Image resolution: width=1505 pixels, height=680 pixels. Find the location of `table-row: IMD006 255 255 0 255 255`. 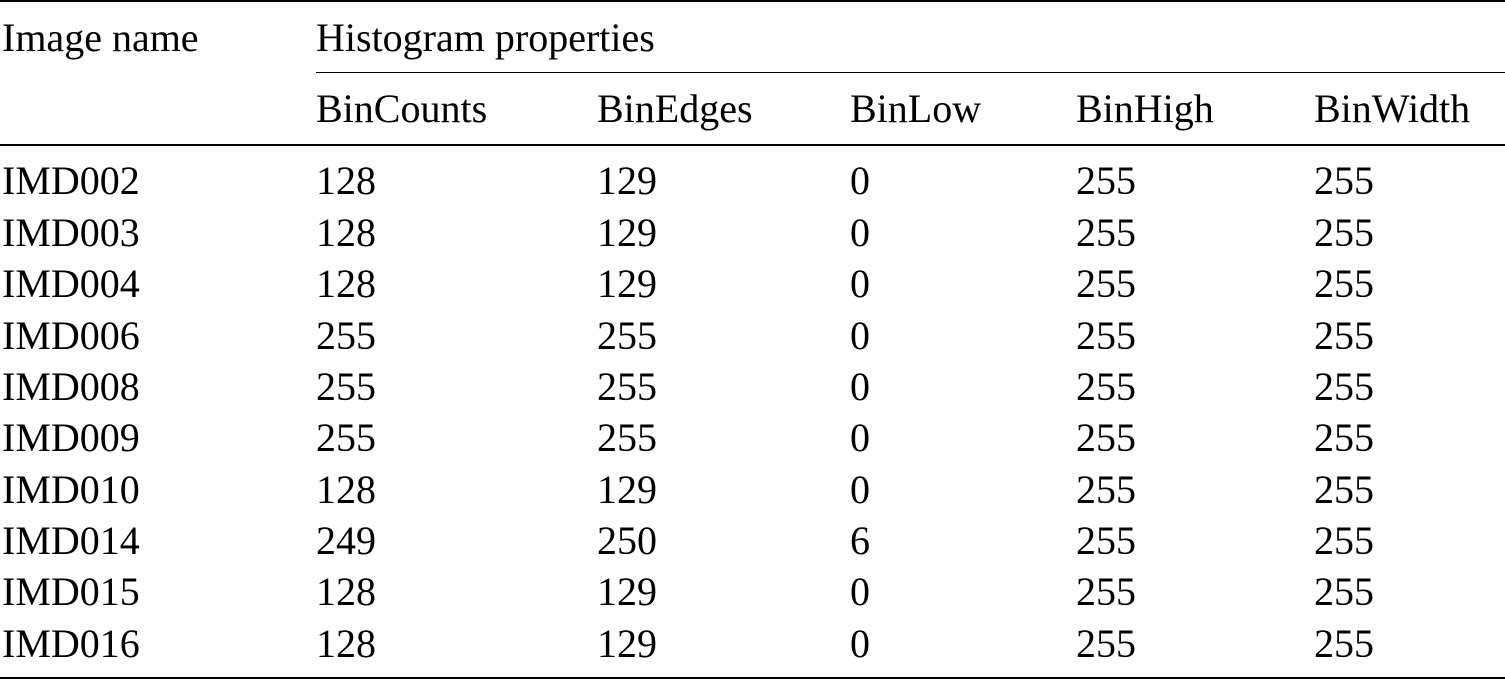

table-row: IMD006 255 255 0 255 255 is located at coordinates (752, 342).